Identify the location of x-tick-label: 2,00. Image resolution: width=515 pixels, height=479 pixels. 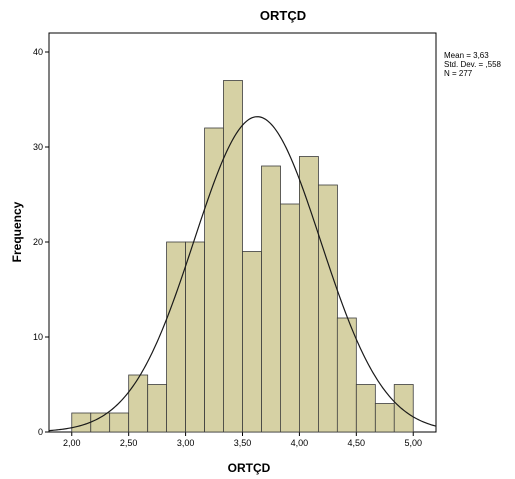
(72, 443).